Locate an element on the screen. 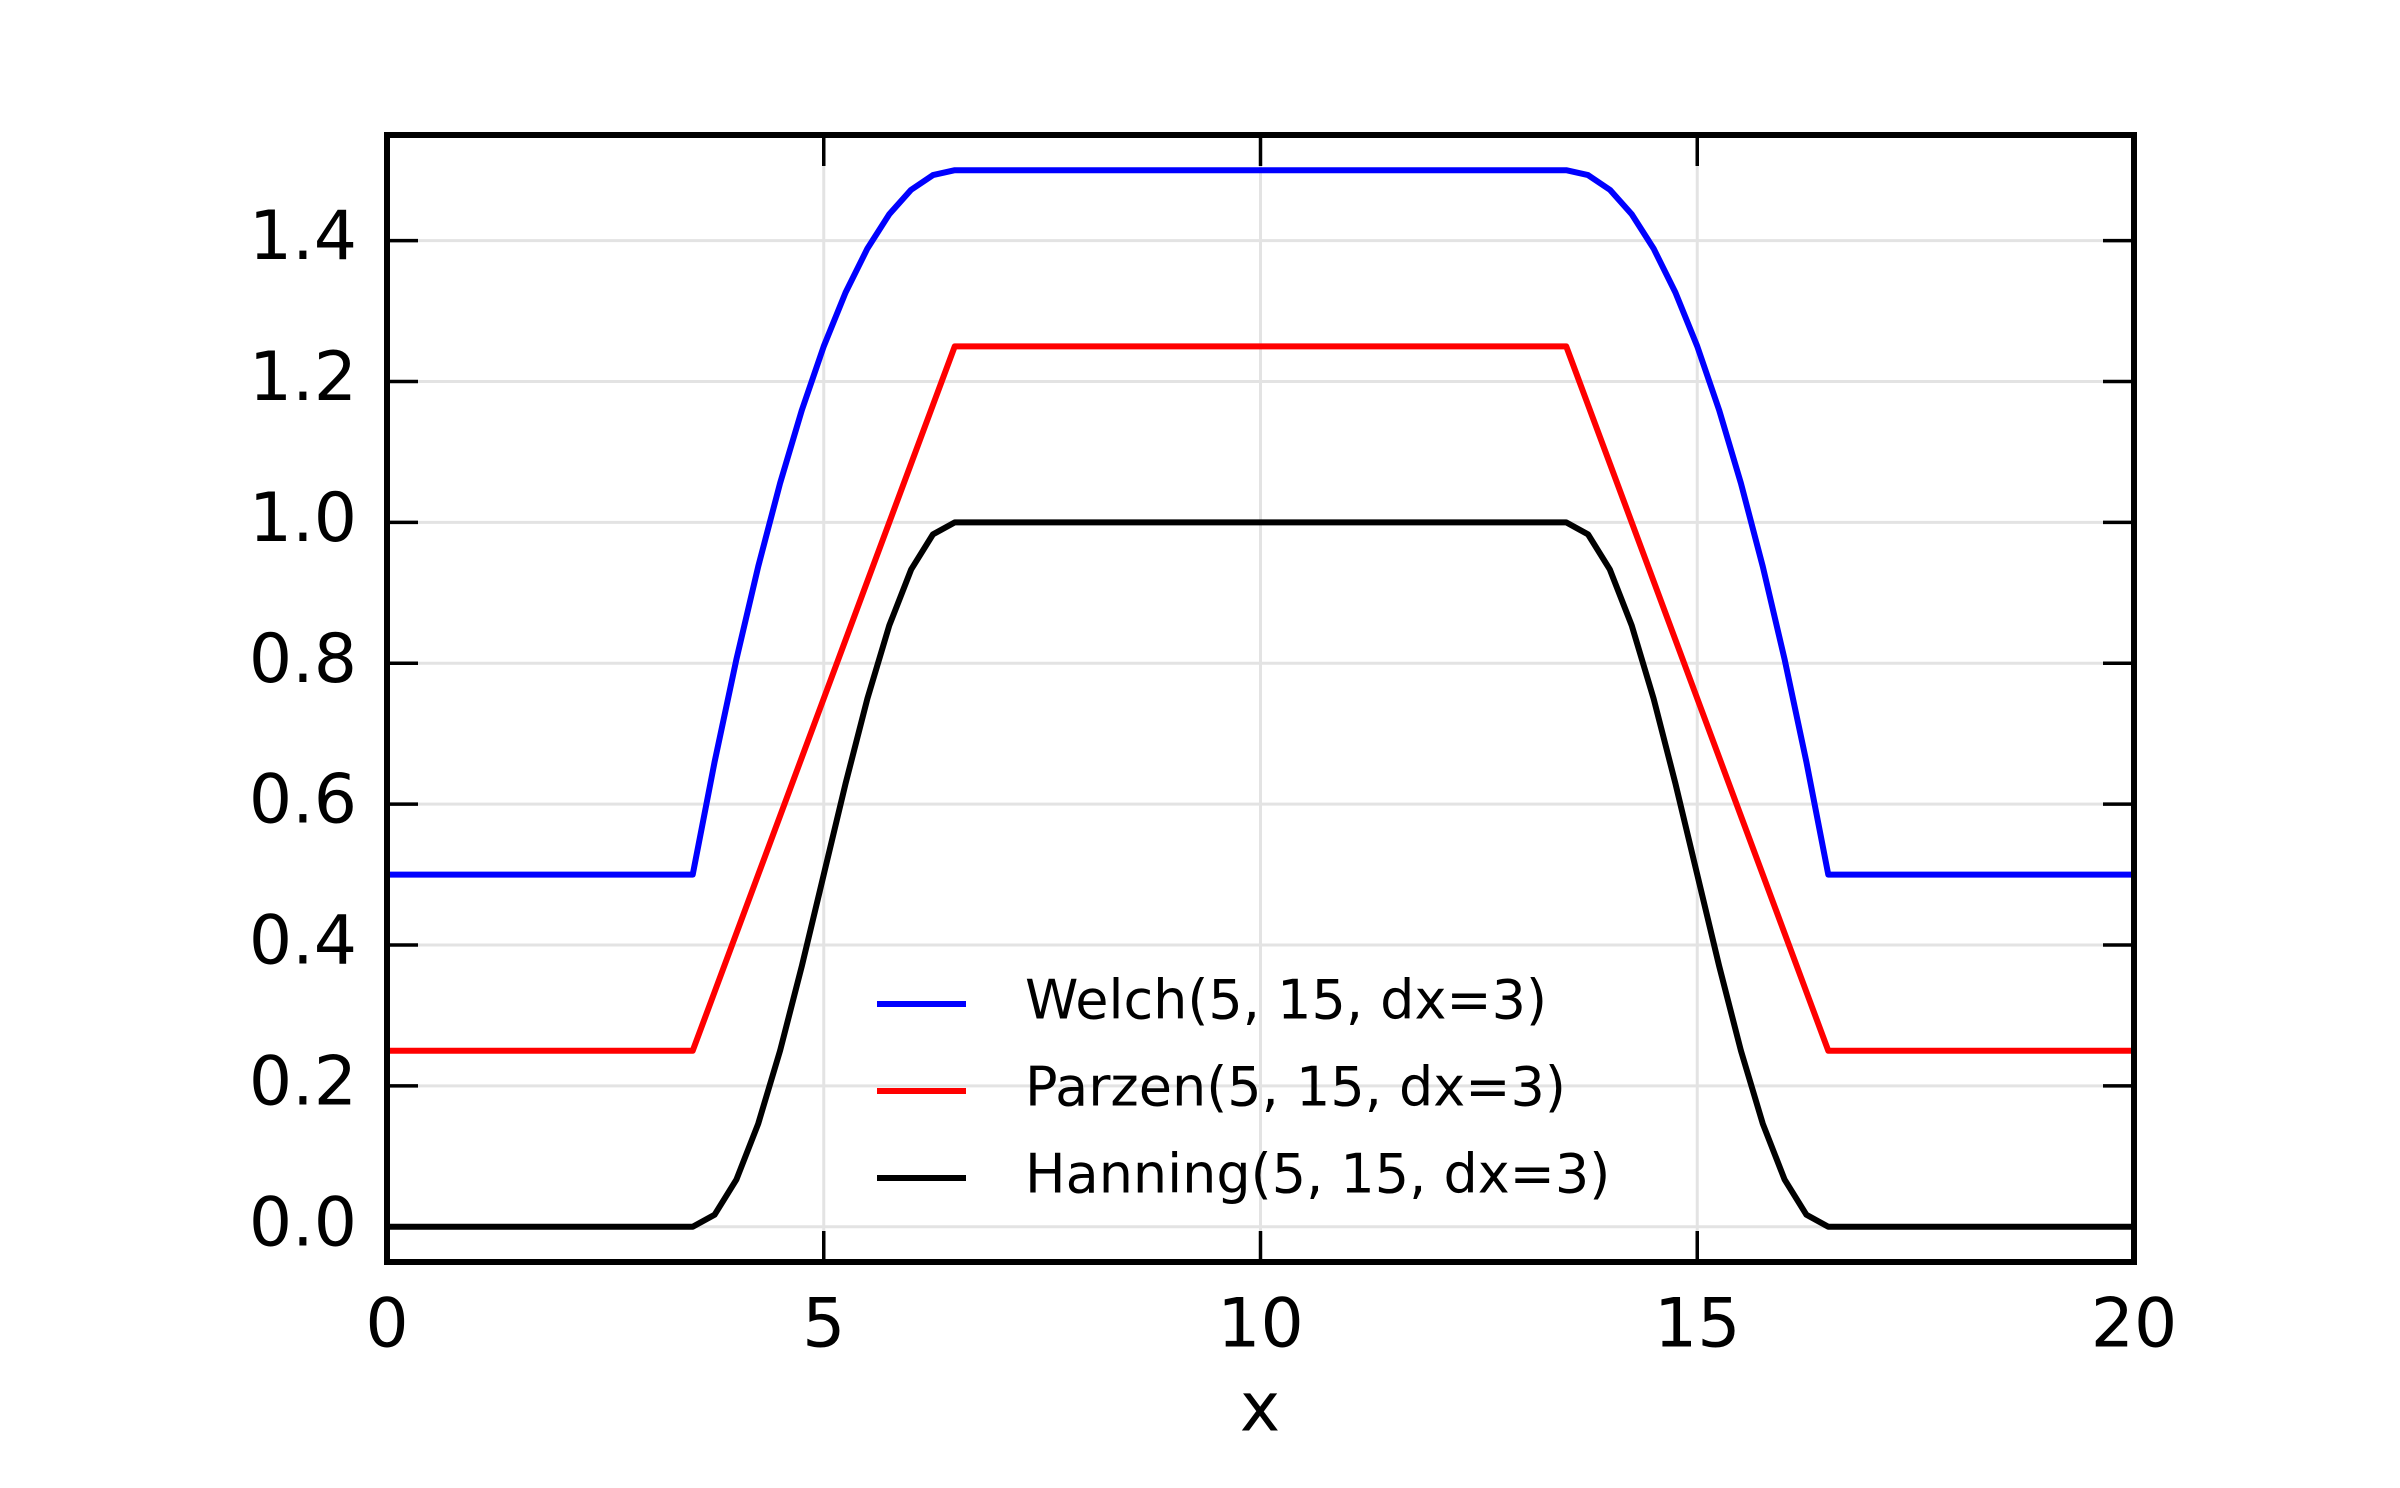 This screenshot has width=2400, height=1488. legend-label: Hanning(5, 15, dx=3) is located at coordinates (1317, 1174).